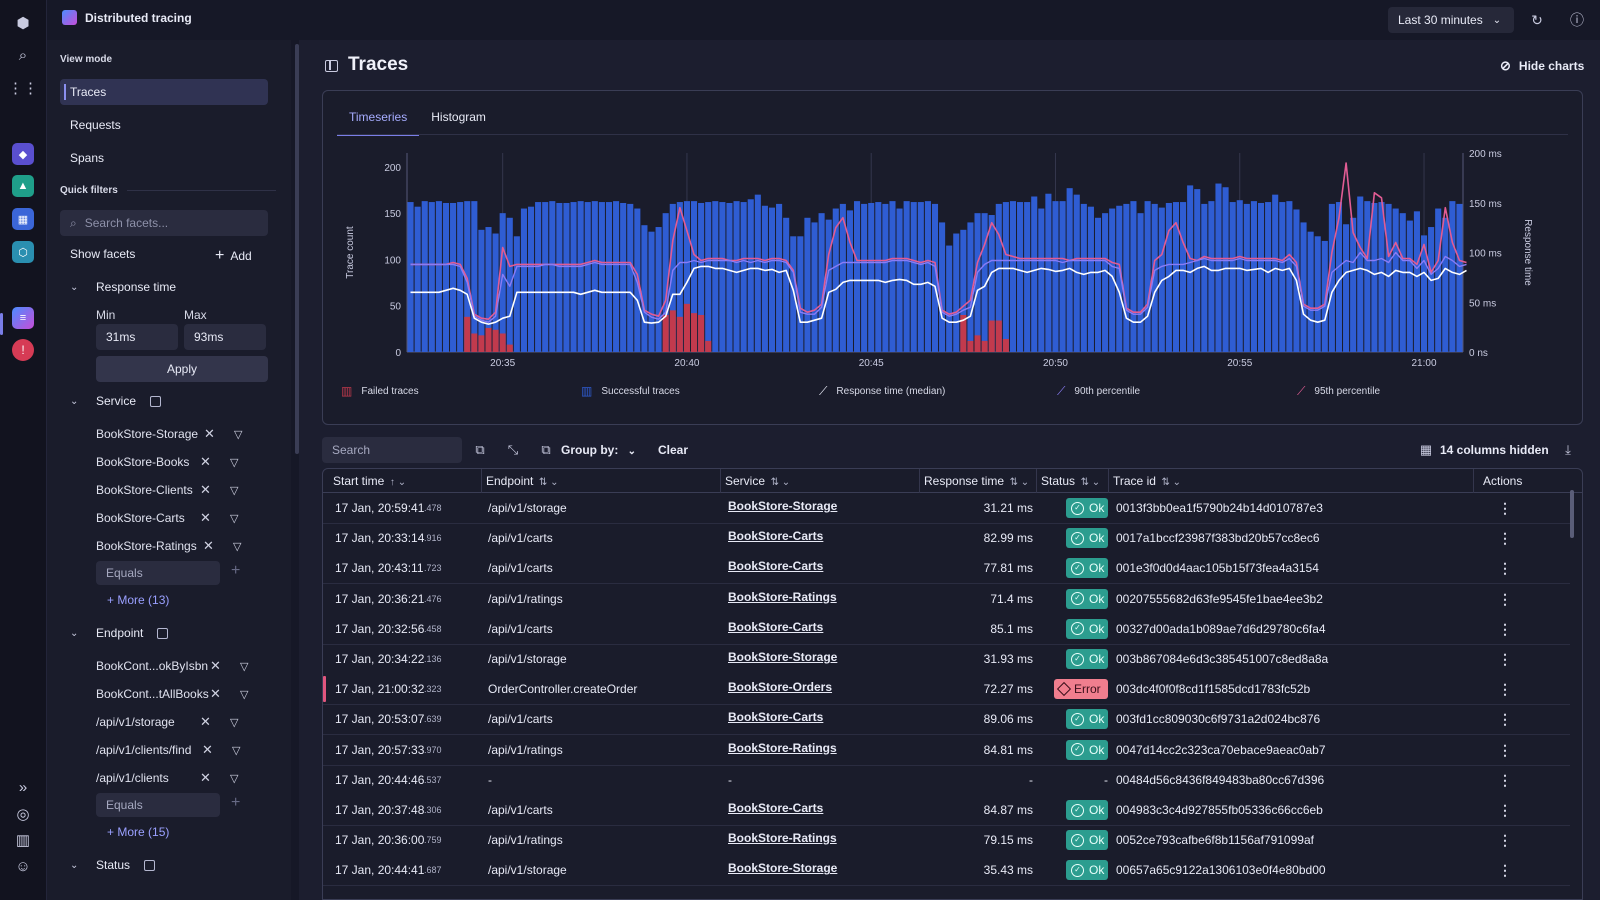  What do you see at coordinates (23, 318) in the screenshot?
I see `app-icon-distributed-tracing: ≡` at bounding box center [23, 318].